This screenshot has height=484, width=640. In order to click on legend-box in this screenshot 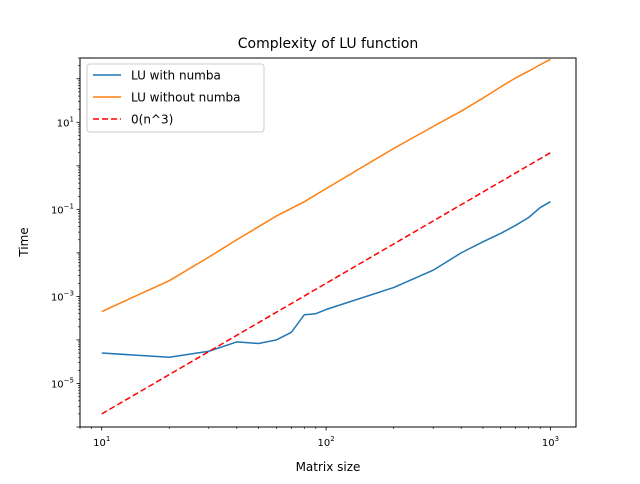, I will do `click(175, 98)`.